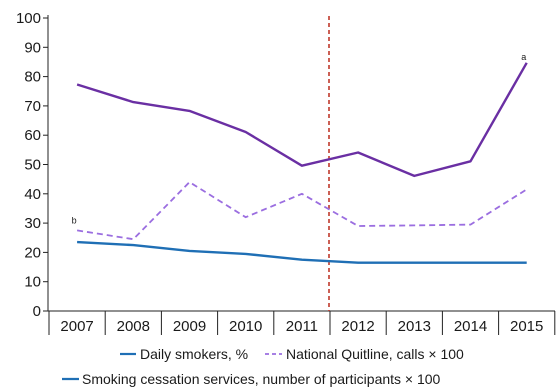  What do you see at coordinates (32, 194) in the screenshot?
I see `y-tick-label: 40` at bounding box center [32, 194].